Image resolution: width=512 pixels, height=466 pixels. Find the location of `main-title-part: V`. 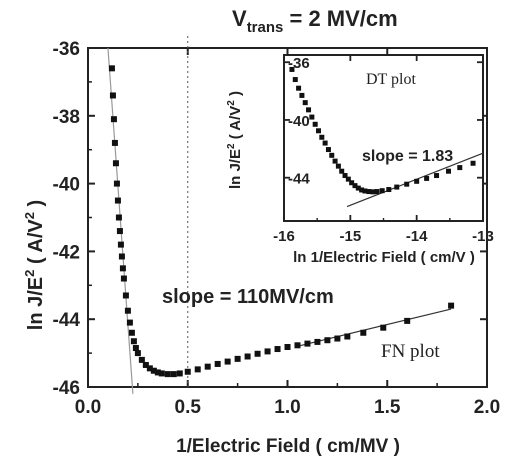

main-title-part: V is located at coordinates (239, 18).